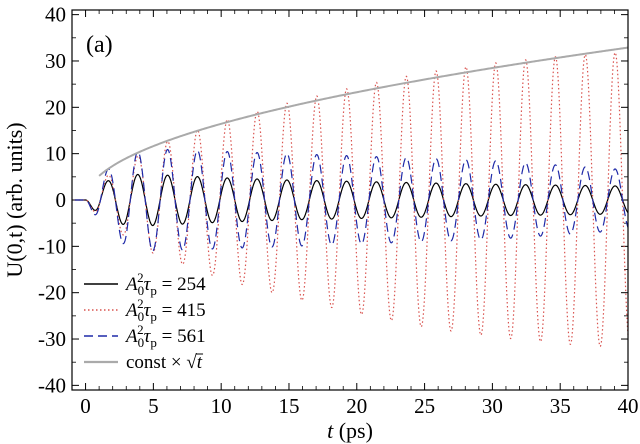  I want to click on x-tick-label: 30, so click(492, 406).